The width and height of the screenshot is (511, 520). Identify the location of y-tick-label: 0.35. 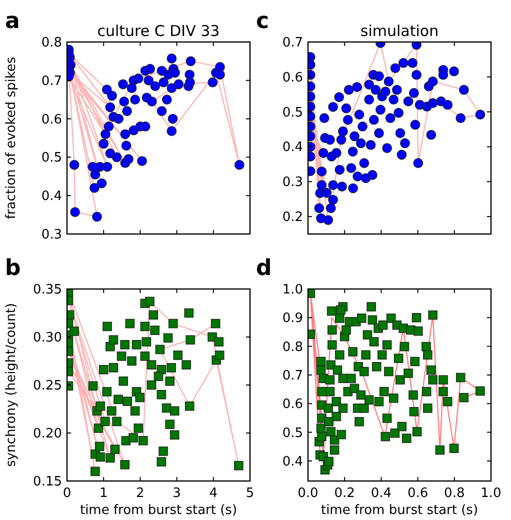
(47, 290).